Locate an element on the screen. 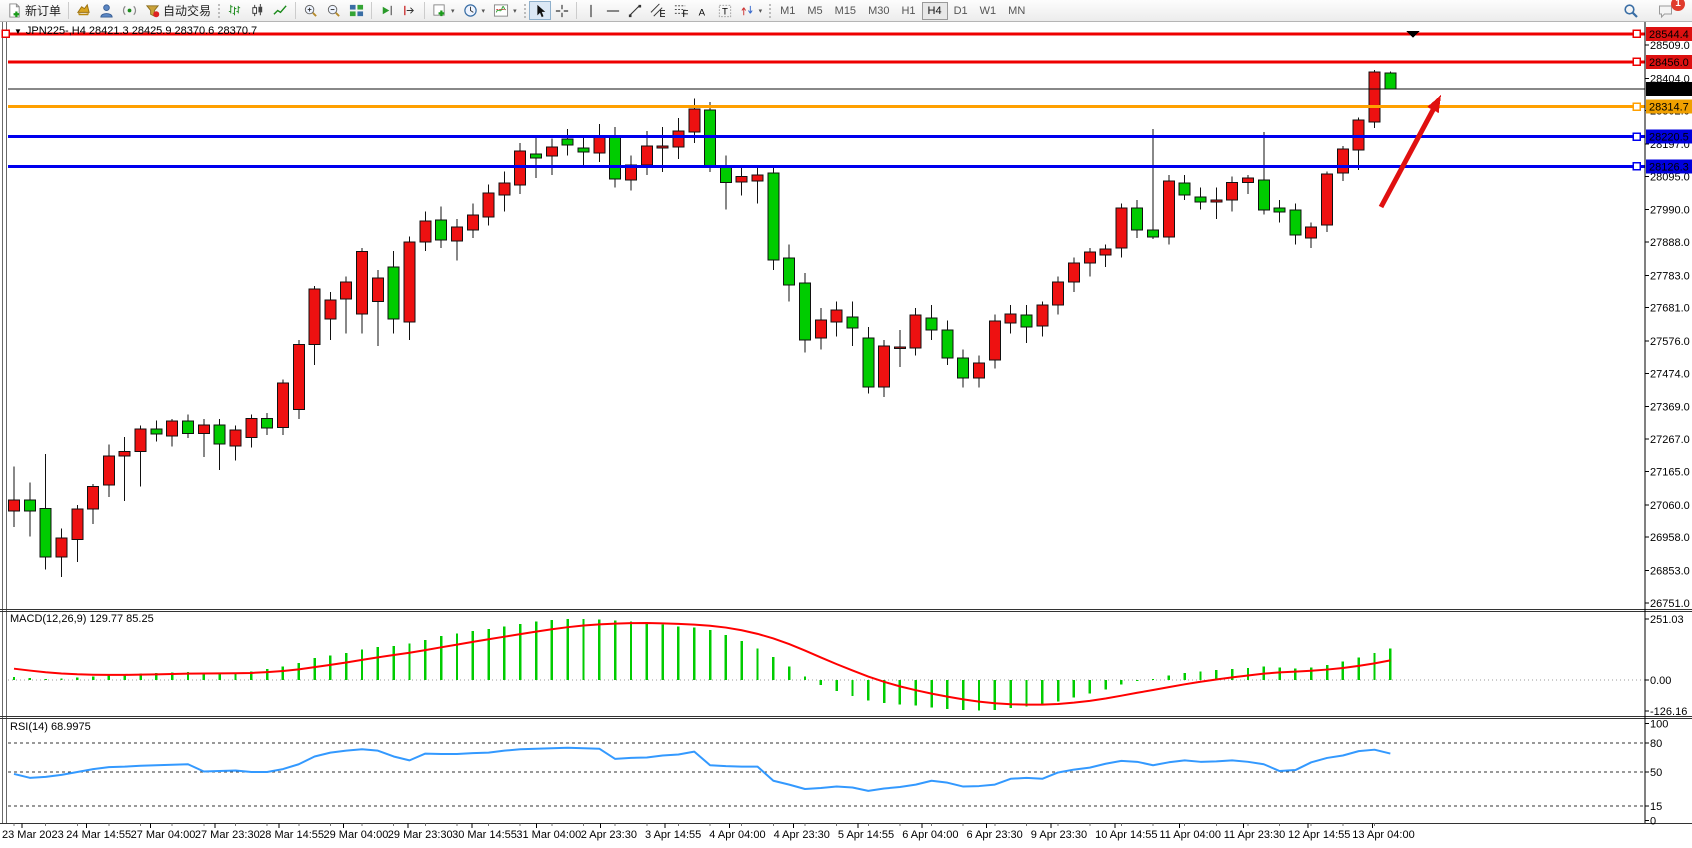 This screenshot has height=848, width=1692. chart-shift-button is located at coordinates (409, 10).